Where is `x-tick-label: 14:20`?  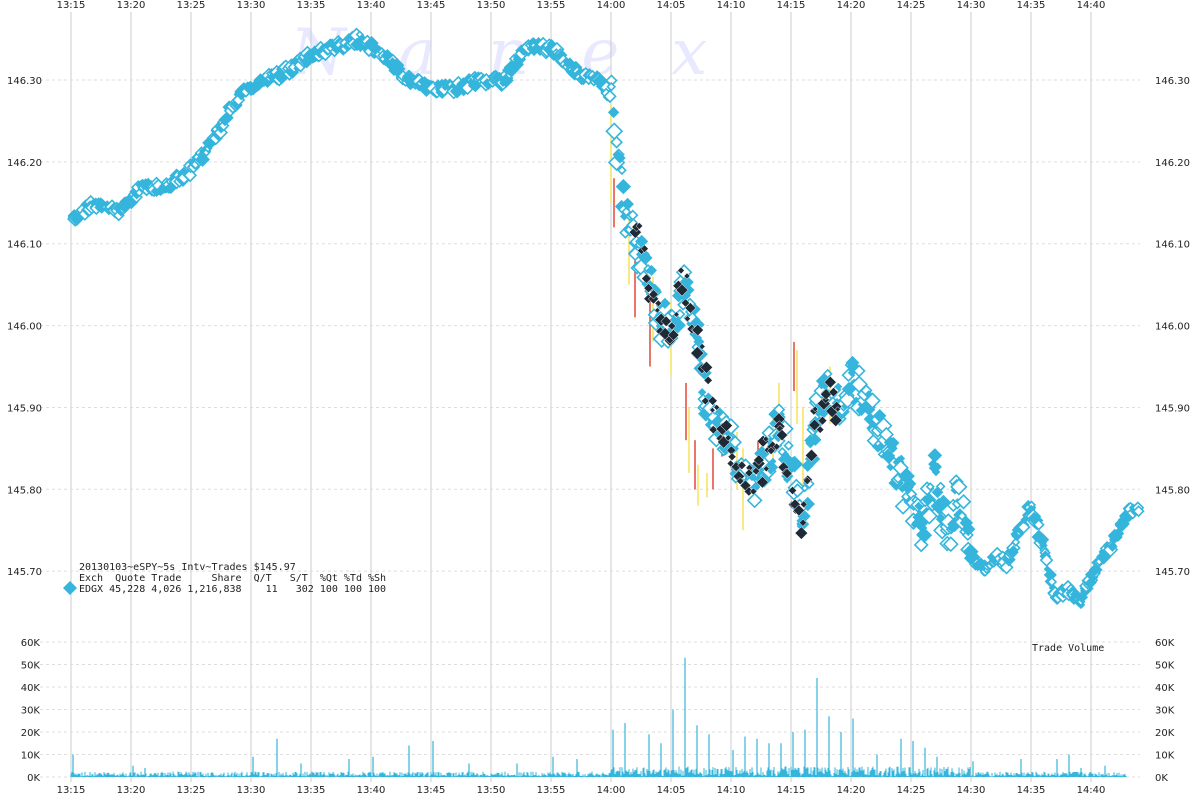
x-tick-label: 14:20 is located at coordinates (851, 790).